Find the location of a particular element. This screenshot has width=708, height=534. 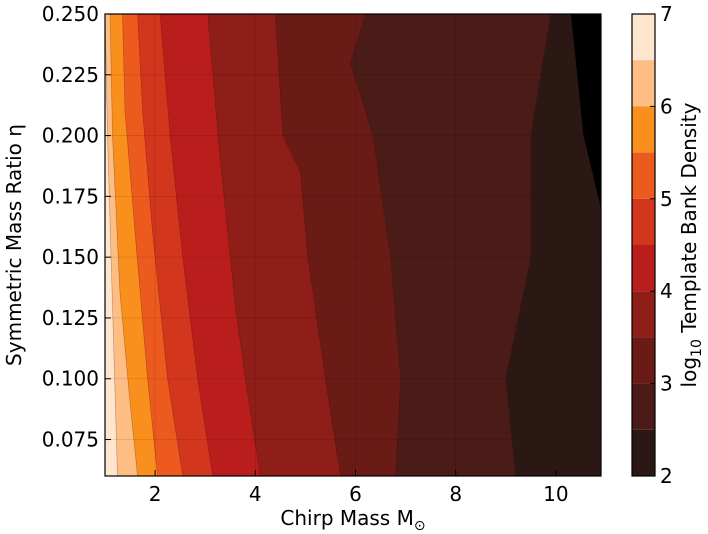

x-tick-label: 6 is located at coordinates (355, 494).